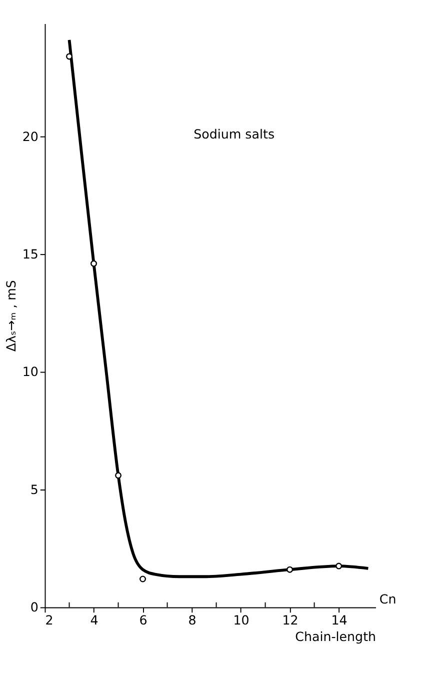 This screenshot has width=431, height=693. Describe the element at coordinates (241, 620) in the screenshot. I see `x-tick-label: 10` at that location.